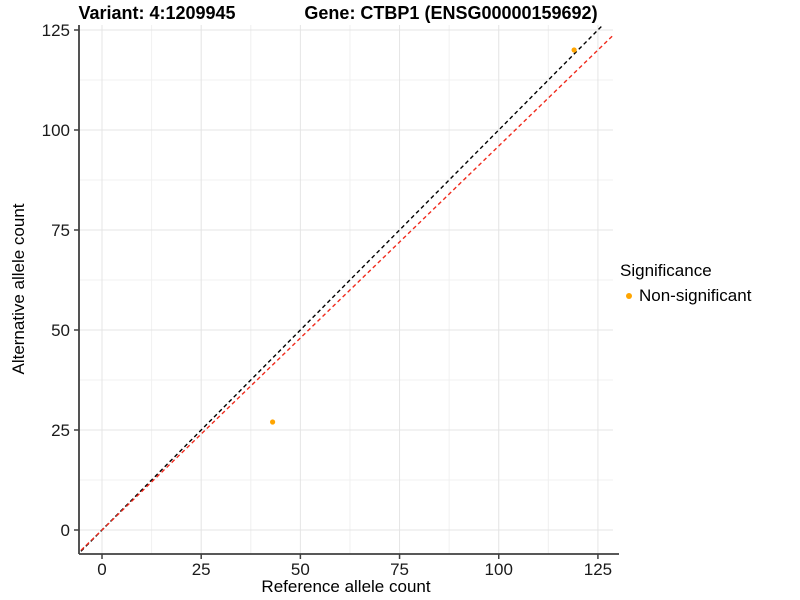 This screenshot has width=800, height=600. I want to click on x-tick-label: 25, so click(201, 569).